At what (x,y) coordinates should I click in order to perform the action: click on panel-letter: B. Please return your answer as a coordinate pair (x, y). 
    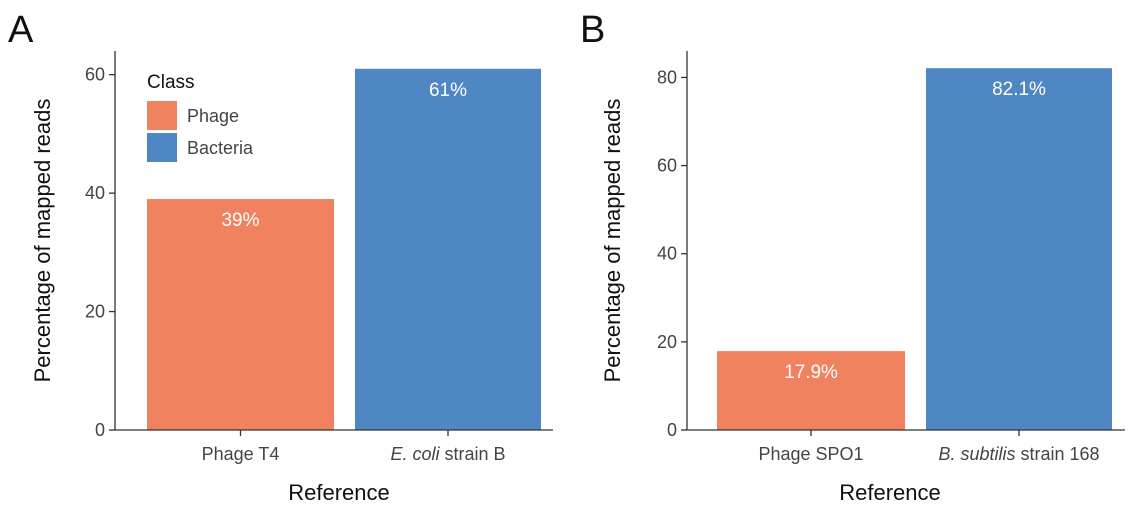
    Looking at the image, I should click on (592, 30).